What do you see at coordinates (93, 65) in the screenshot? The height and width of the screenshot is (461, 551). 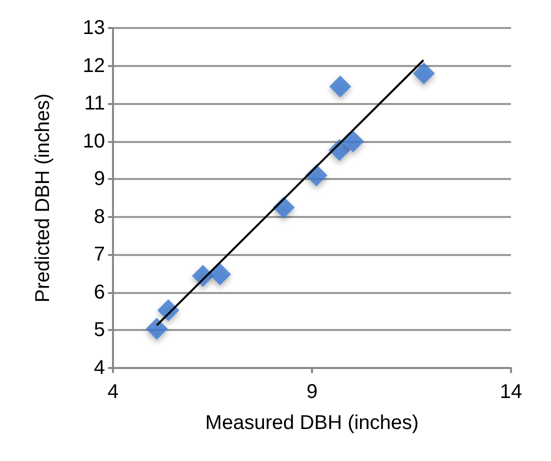 I see `y-tick-label: 12` at bounding box center [93, 65].